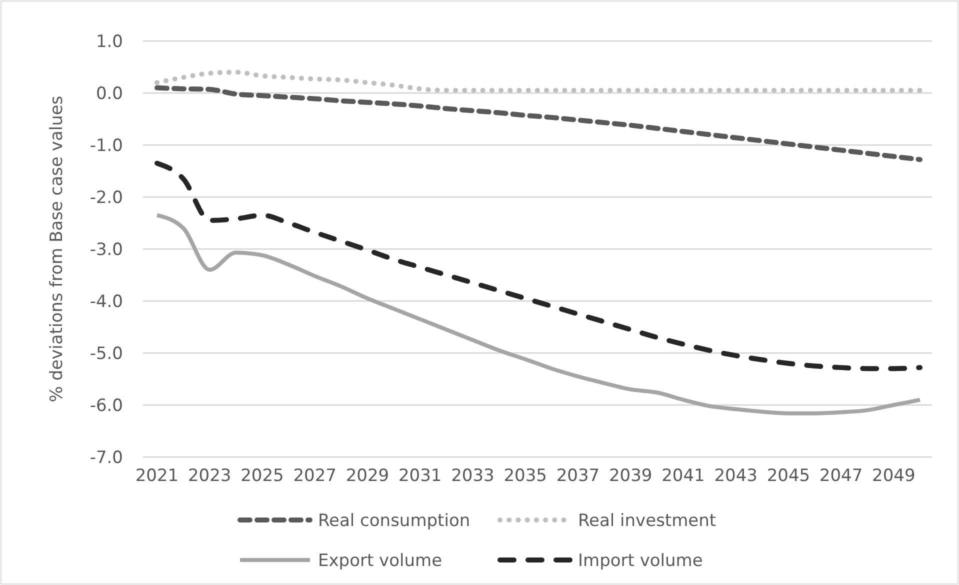  Describe the element at coordinates (578, 476) in the screenshot. I see `x-tick-label: 2037` at that location.